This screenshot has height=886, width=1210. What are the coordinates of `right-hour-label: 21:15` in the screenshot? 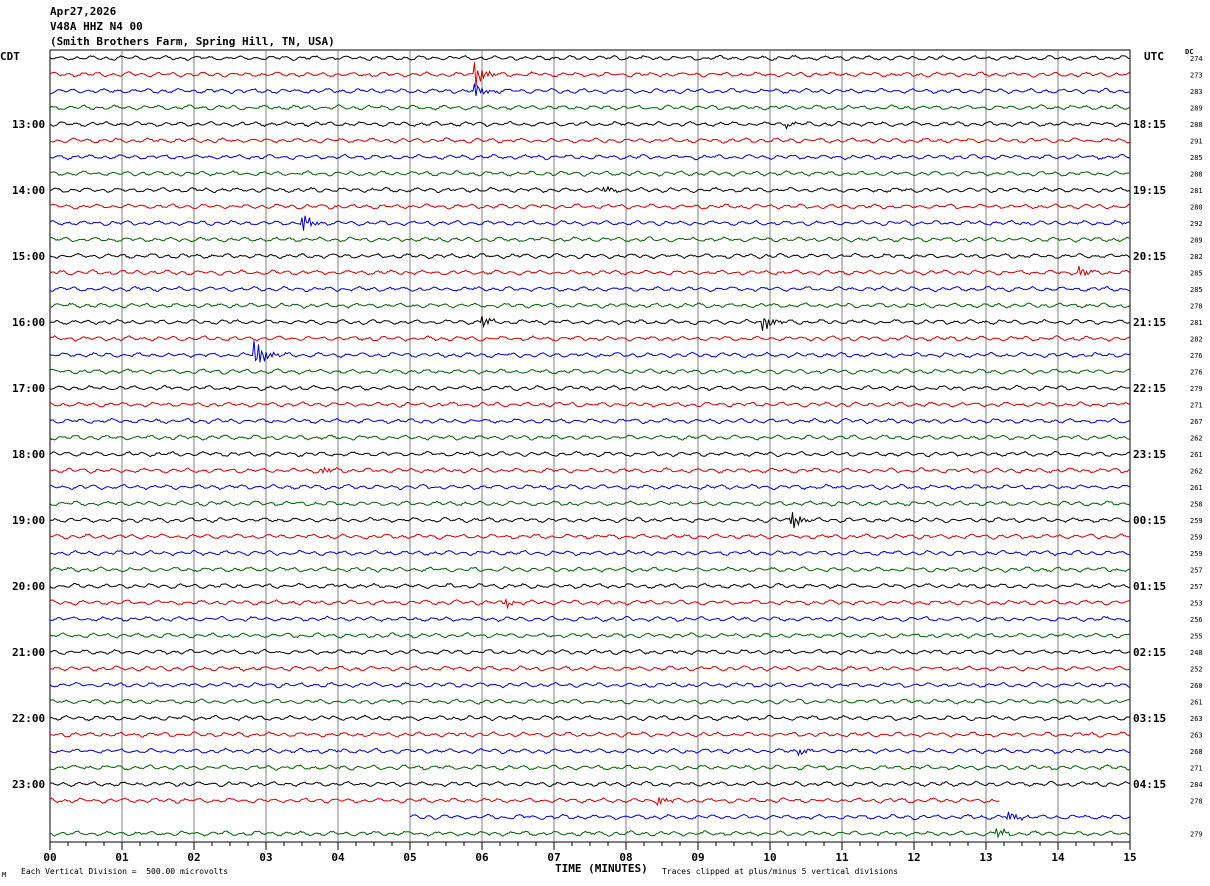 It's located at (1149, 322).